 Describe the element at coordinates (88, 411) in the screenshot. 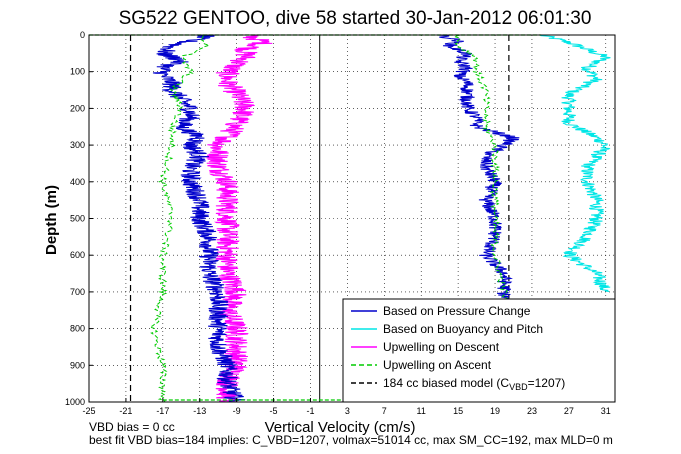

I see `x-tick-label: -25` at that location.